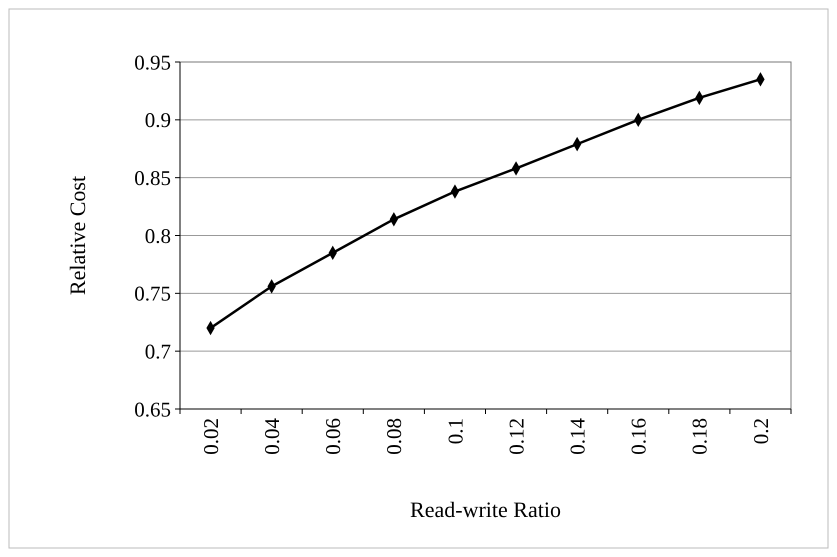 This screenshot has width=837, height=557. Describe the element at coordinates (152, 409) in the screenshot. I see `y-tick-label: 0.65` at that location.